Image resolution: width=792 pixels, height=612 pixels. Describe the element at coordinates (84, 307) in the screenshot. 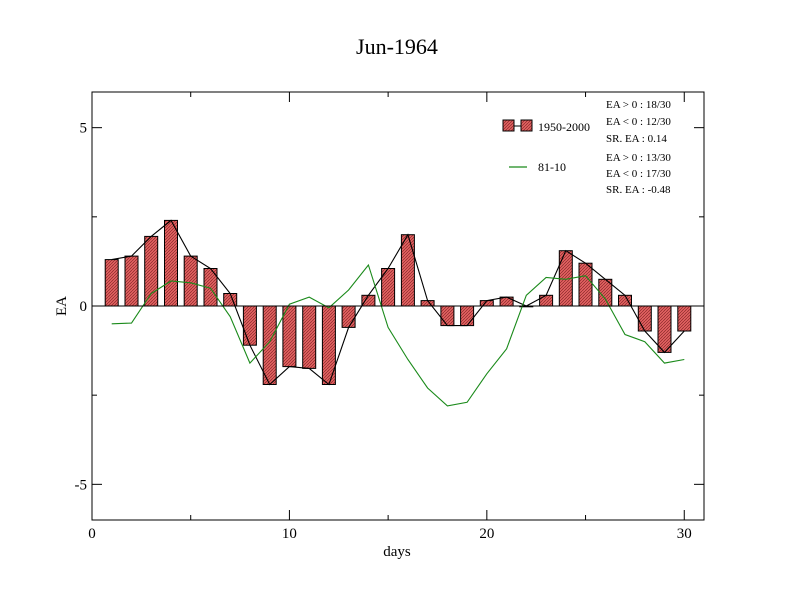

I see `y-tick-label: 0` at that location.